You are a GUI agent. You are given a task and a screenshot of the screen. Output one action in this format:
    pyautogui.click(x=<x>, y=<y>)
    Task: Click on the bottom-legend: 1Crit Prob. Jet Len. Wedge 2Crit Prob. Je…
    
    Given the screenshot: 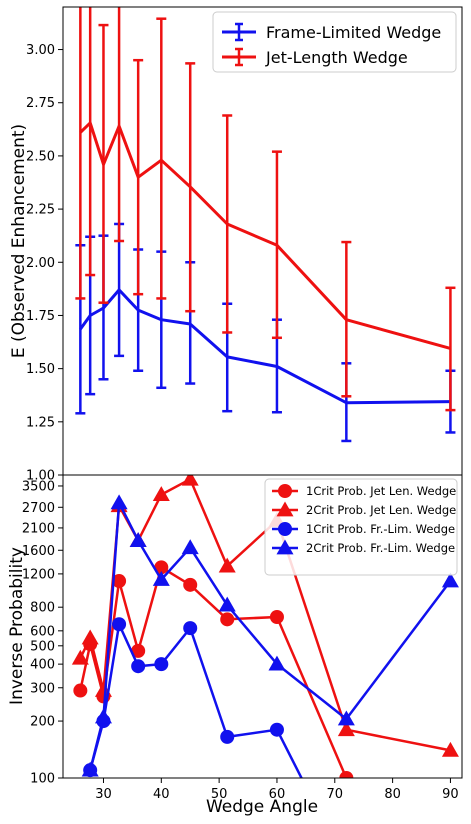 What is the action you would take?
    pyautogui.click(x=361, y=527)
    